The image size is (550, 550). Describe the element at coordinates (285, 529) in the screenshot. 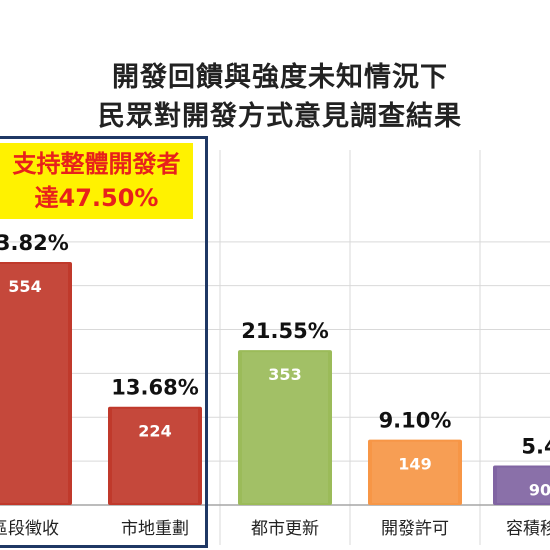

I see `x-tick-label: 都市更新` at that location.